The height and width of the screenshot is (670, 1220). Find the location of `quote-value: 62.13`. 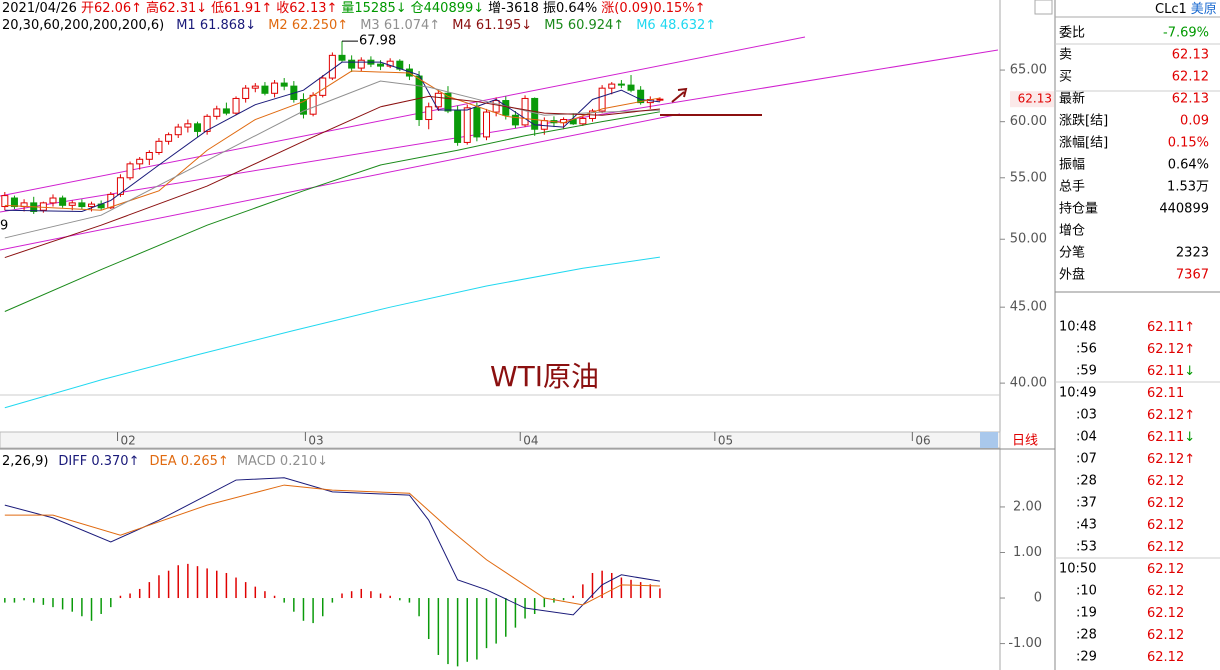

quote-value: 62.13 is located at coordinates (1190, 99).